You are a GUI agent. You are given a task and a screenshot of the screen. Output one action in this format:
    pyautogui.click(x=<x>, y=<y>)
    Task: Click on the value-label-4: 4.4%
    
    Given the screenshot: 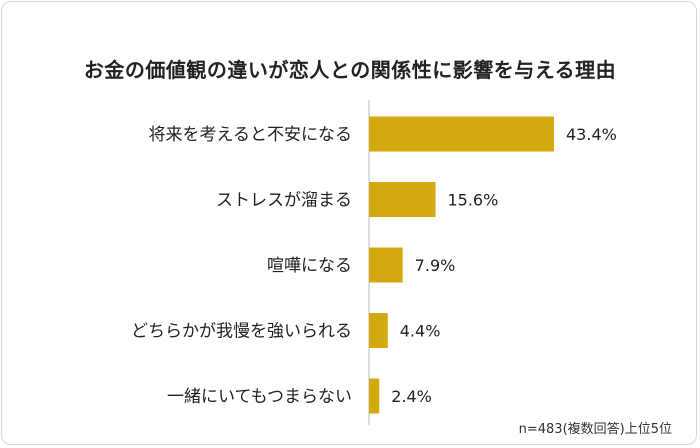 What is the action you would take?
    pyautogui.click(x=420, y=331)
    